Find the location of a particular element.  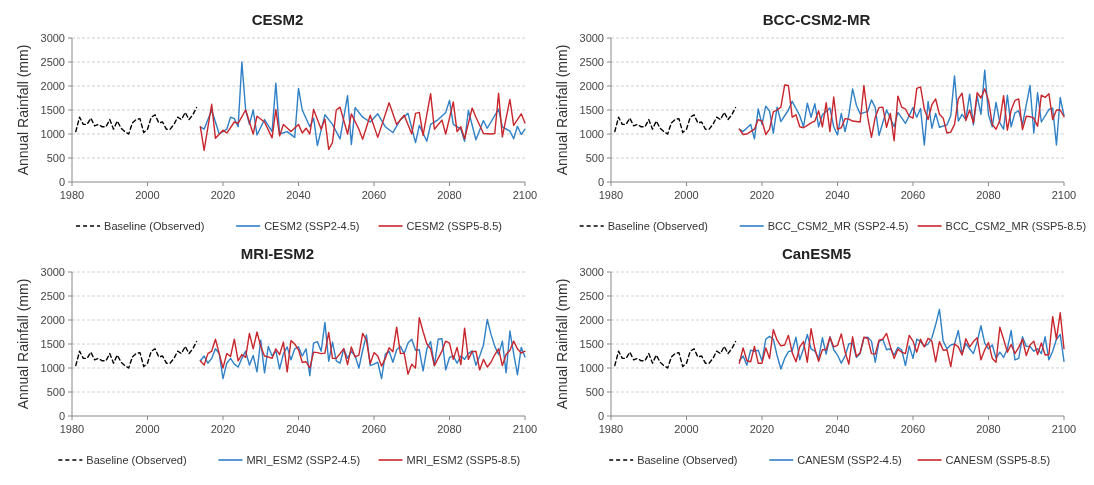

legend-label: BCC_CSM2_MR (SSP5-8.5) is located at coordinates (1016, 226).